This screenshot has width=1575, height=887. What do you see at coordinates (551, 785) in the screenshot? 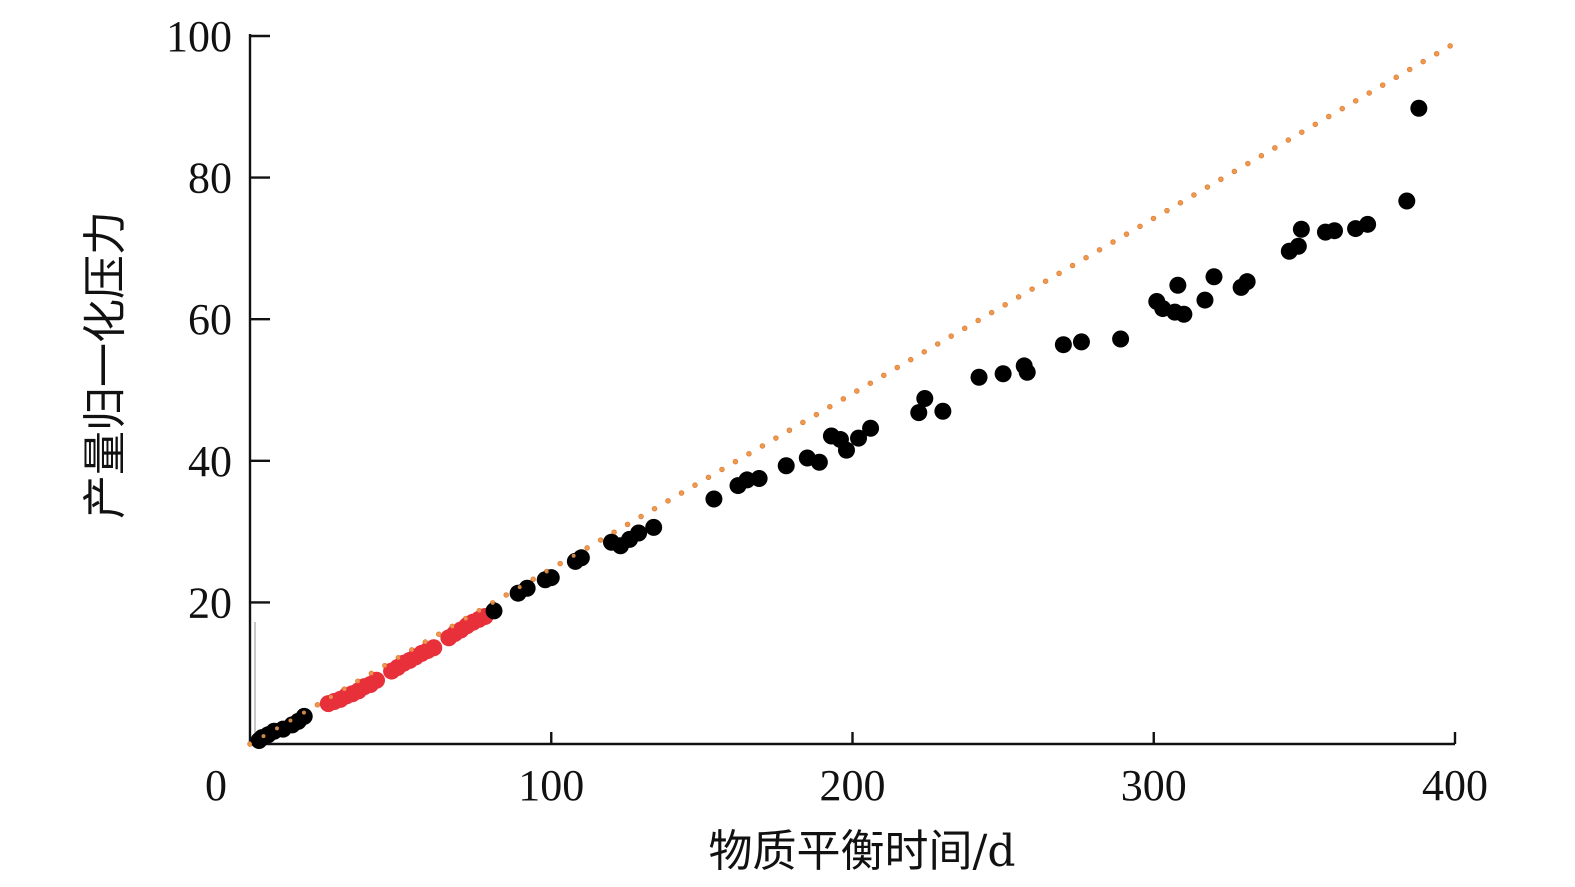
I see `x-tick-label: 100` at bounding box center [551, 785].